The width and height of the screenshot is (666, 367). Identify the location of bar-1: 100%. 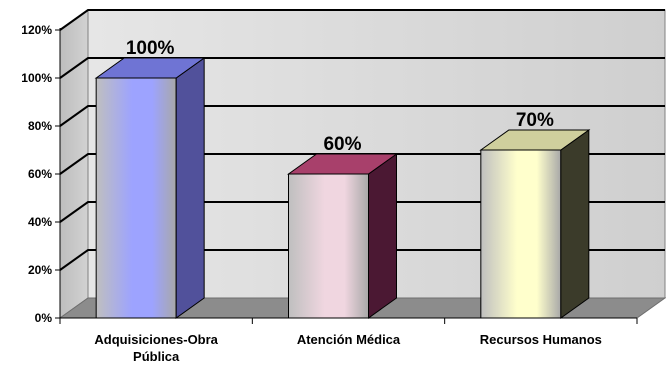
(150, 178).